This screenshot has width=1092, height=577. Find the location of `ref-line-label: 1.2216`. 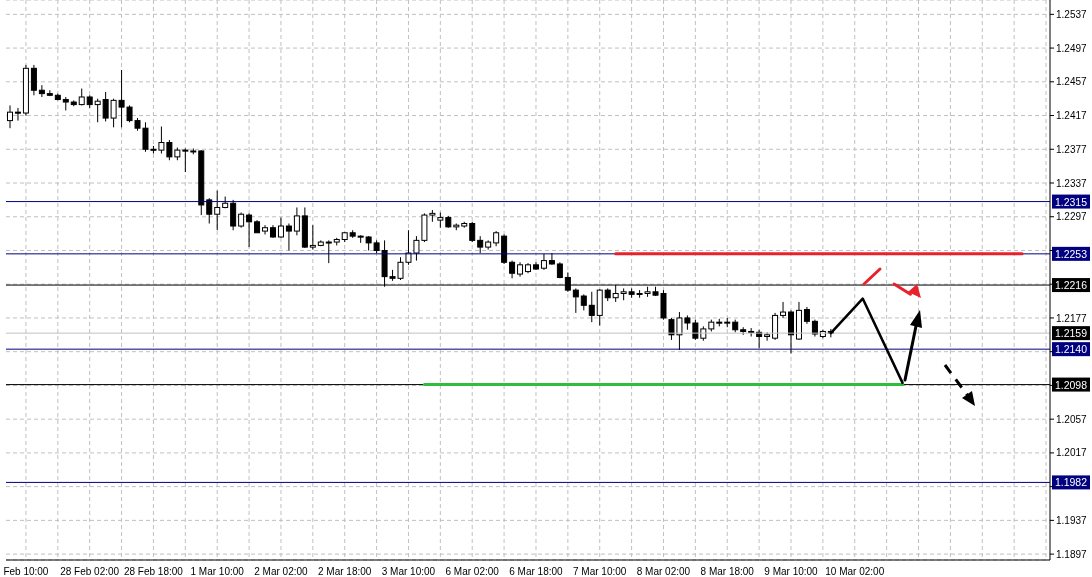

ref-line-label: 1.2216 is located at coordinates (1071, 285).